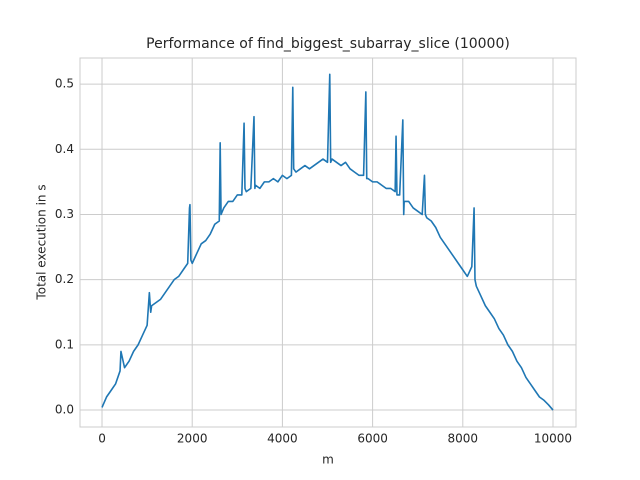  Describe the element at coordinates (192, 439) in the screenshot. I see `x-tick-label: 2000` at that location.